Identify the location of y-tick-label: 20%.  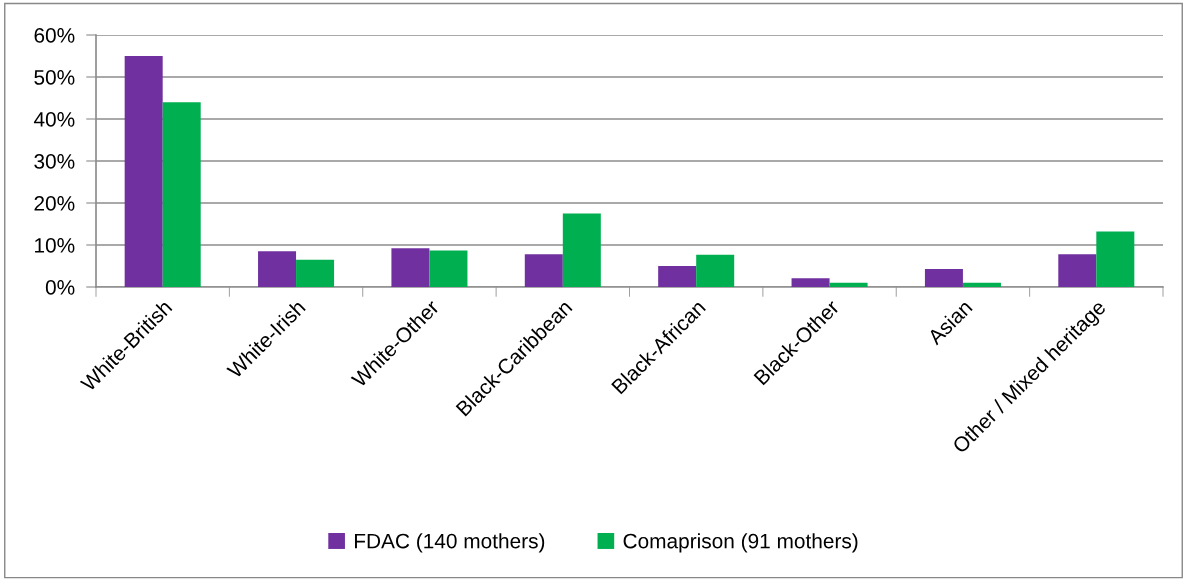
(54, 203).